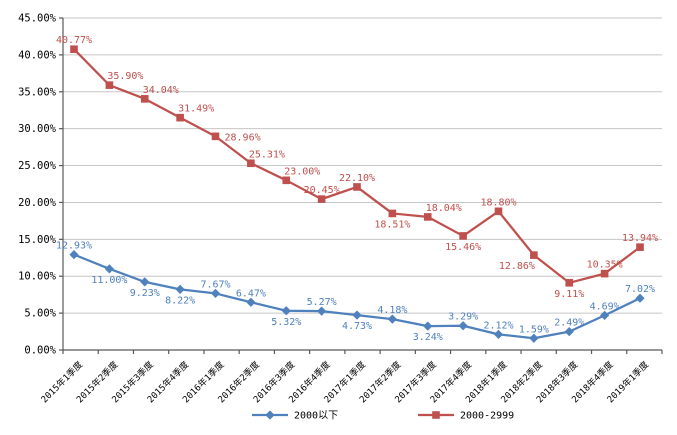  I want to click on y-axis-tick-label: 40.00%, so click(37, 55).